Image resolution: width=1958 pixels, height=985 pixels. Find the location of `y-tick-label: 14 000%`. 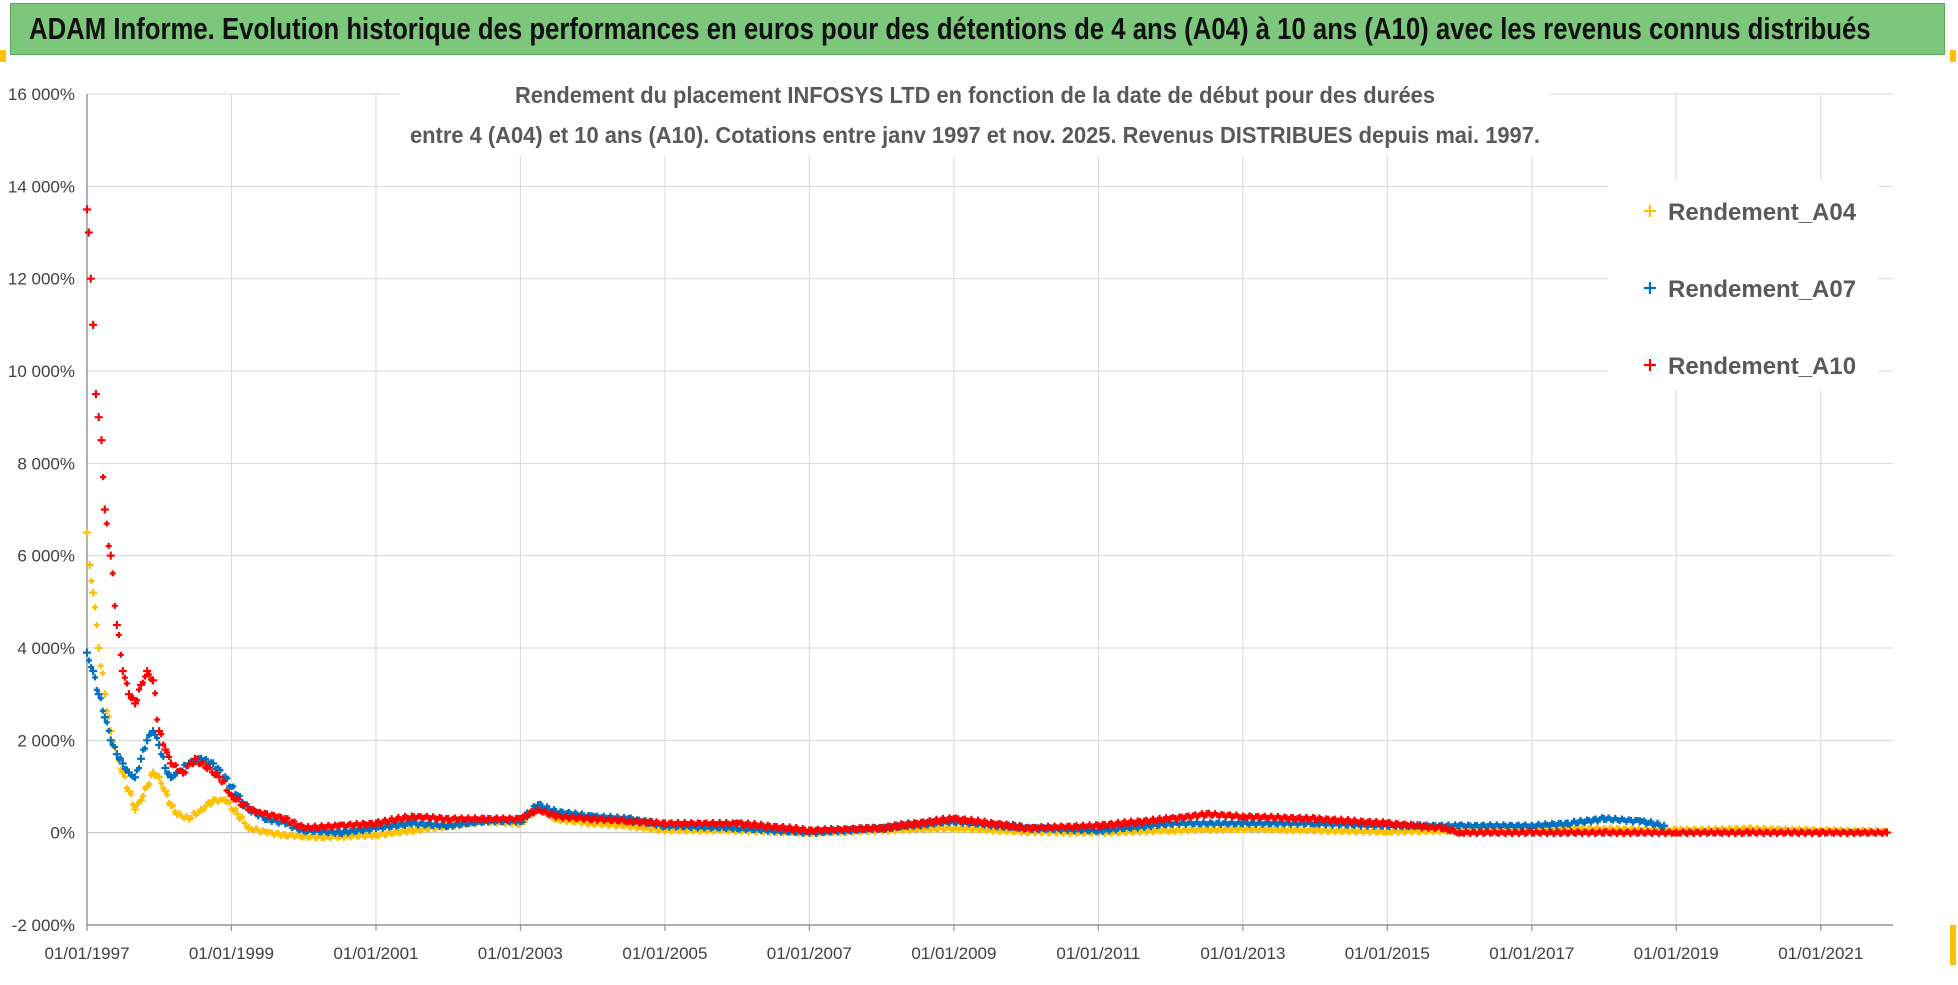

y-tick-label: 14 000% is located at coordinates (41, 186).